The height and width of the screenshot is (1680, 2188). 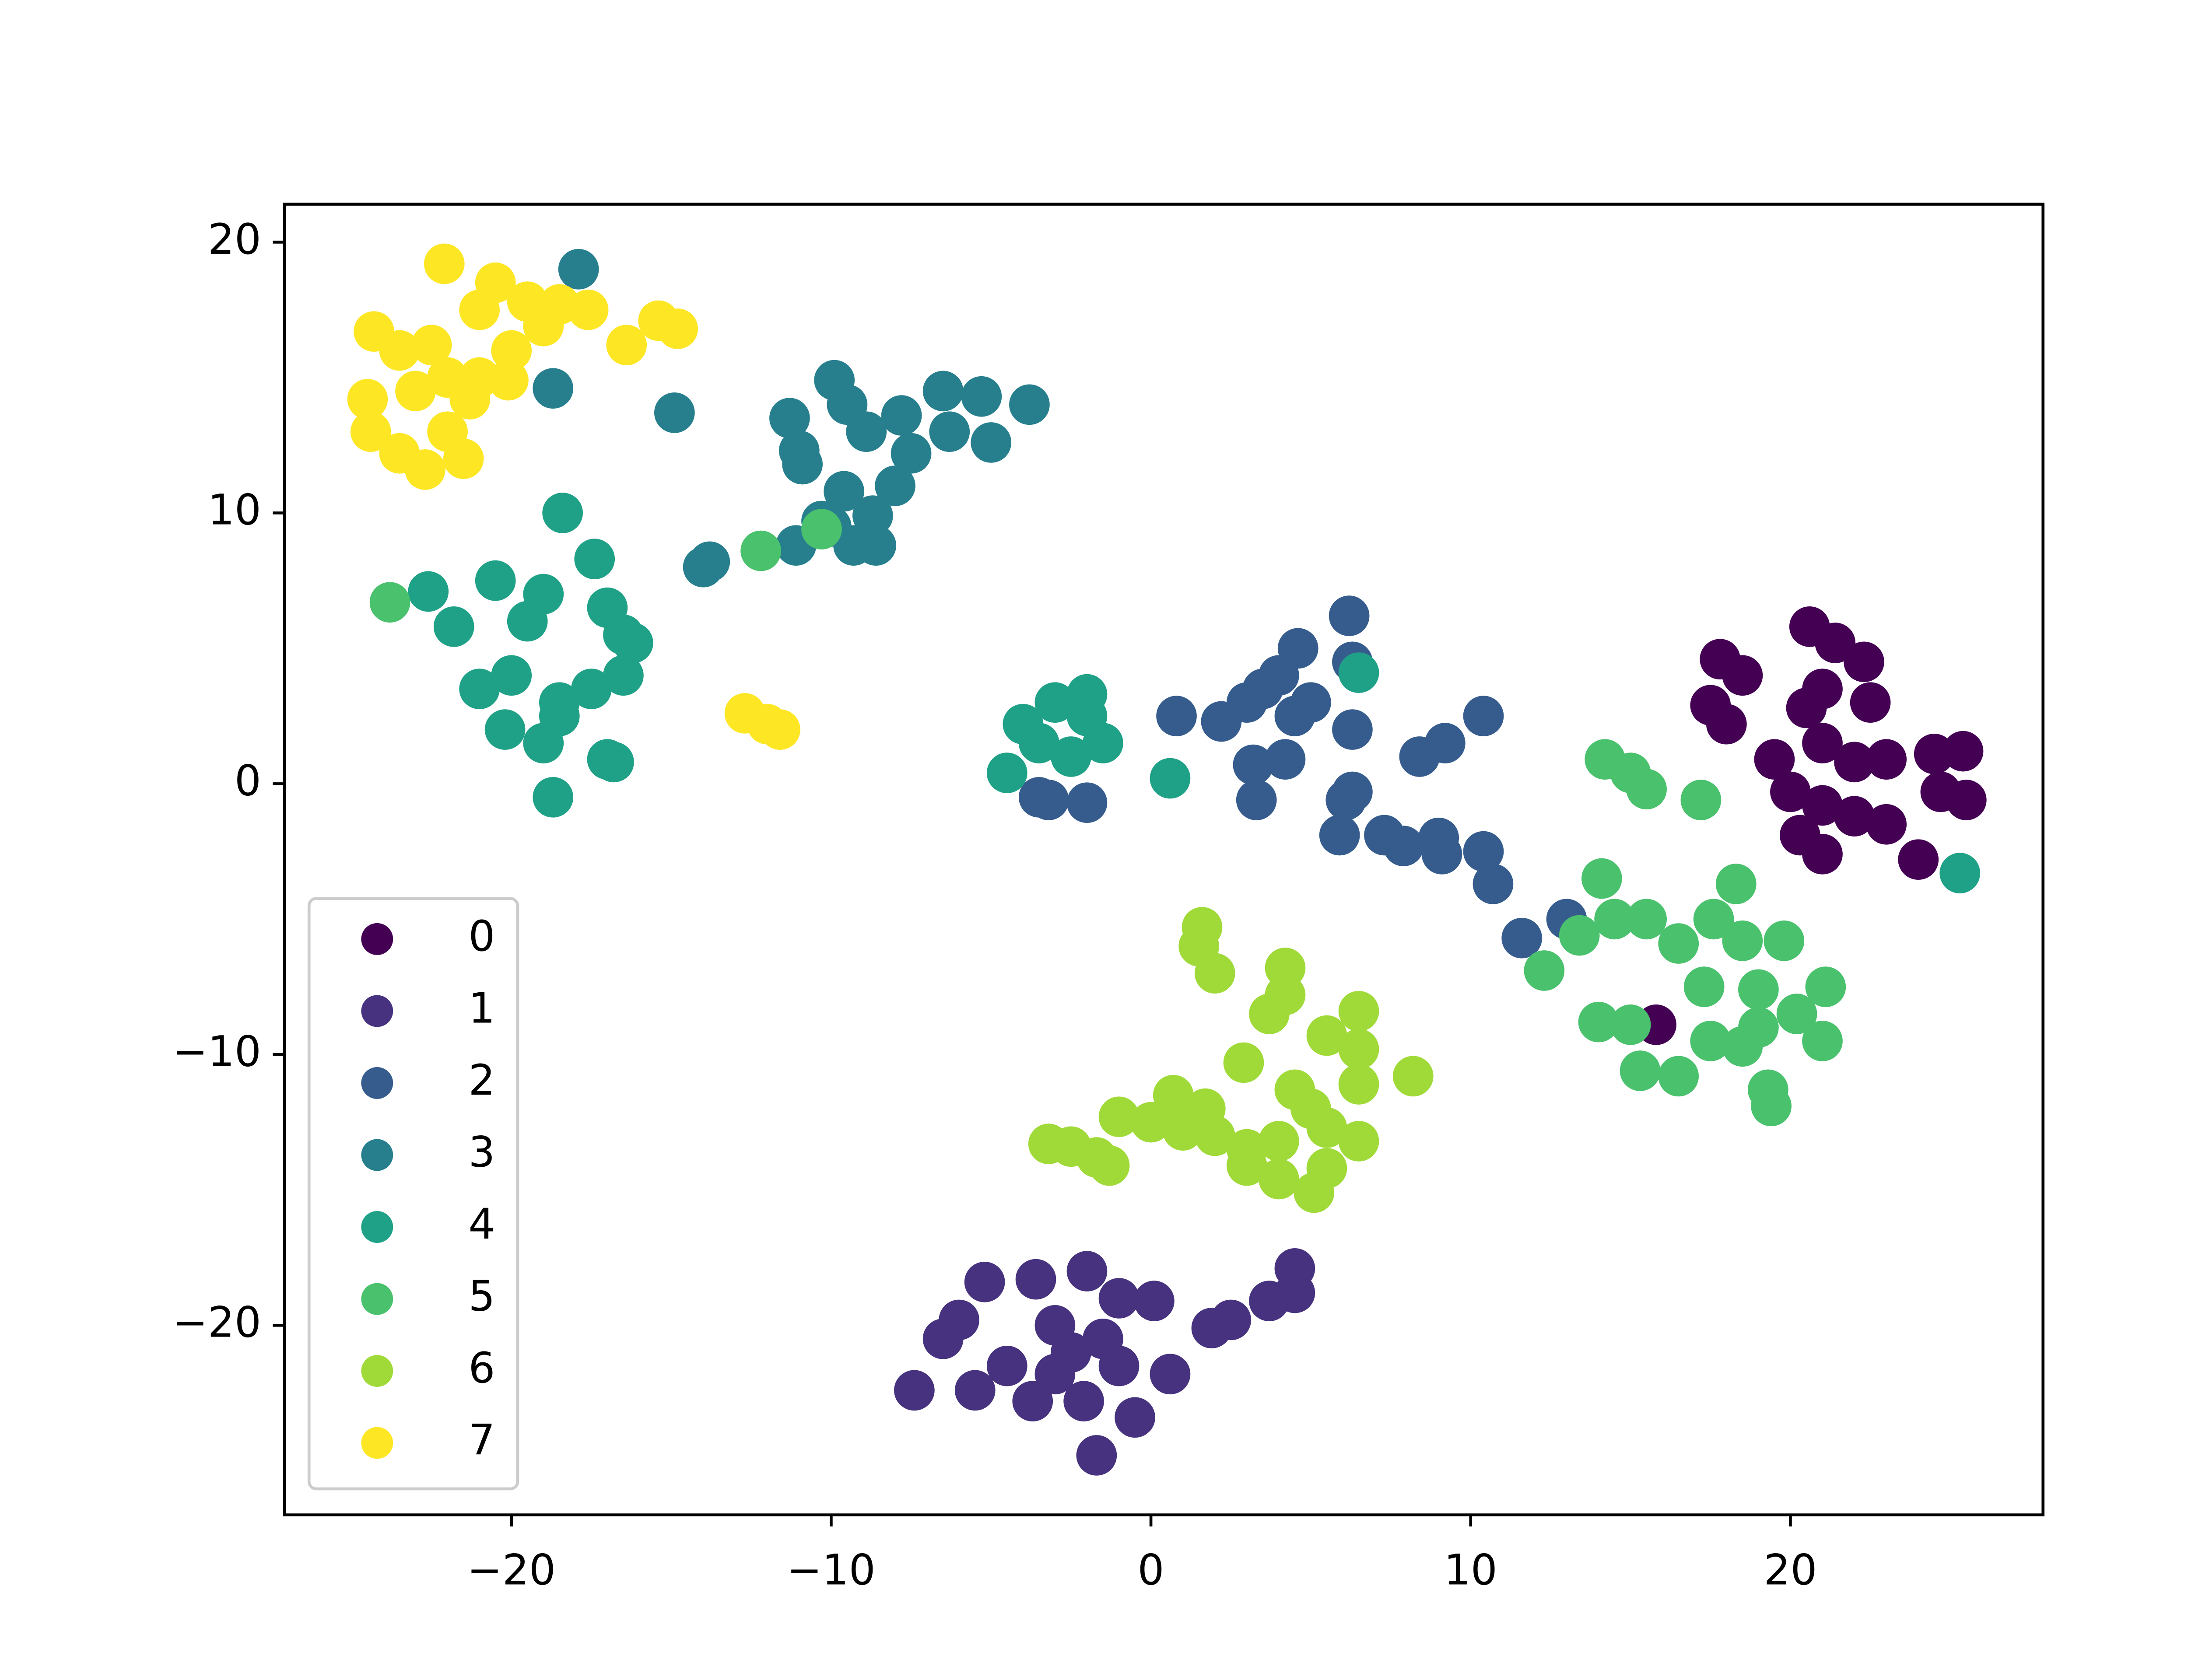 I want to click on legend-label: 6, so click(x=481, y=1368).